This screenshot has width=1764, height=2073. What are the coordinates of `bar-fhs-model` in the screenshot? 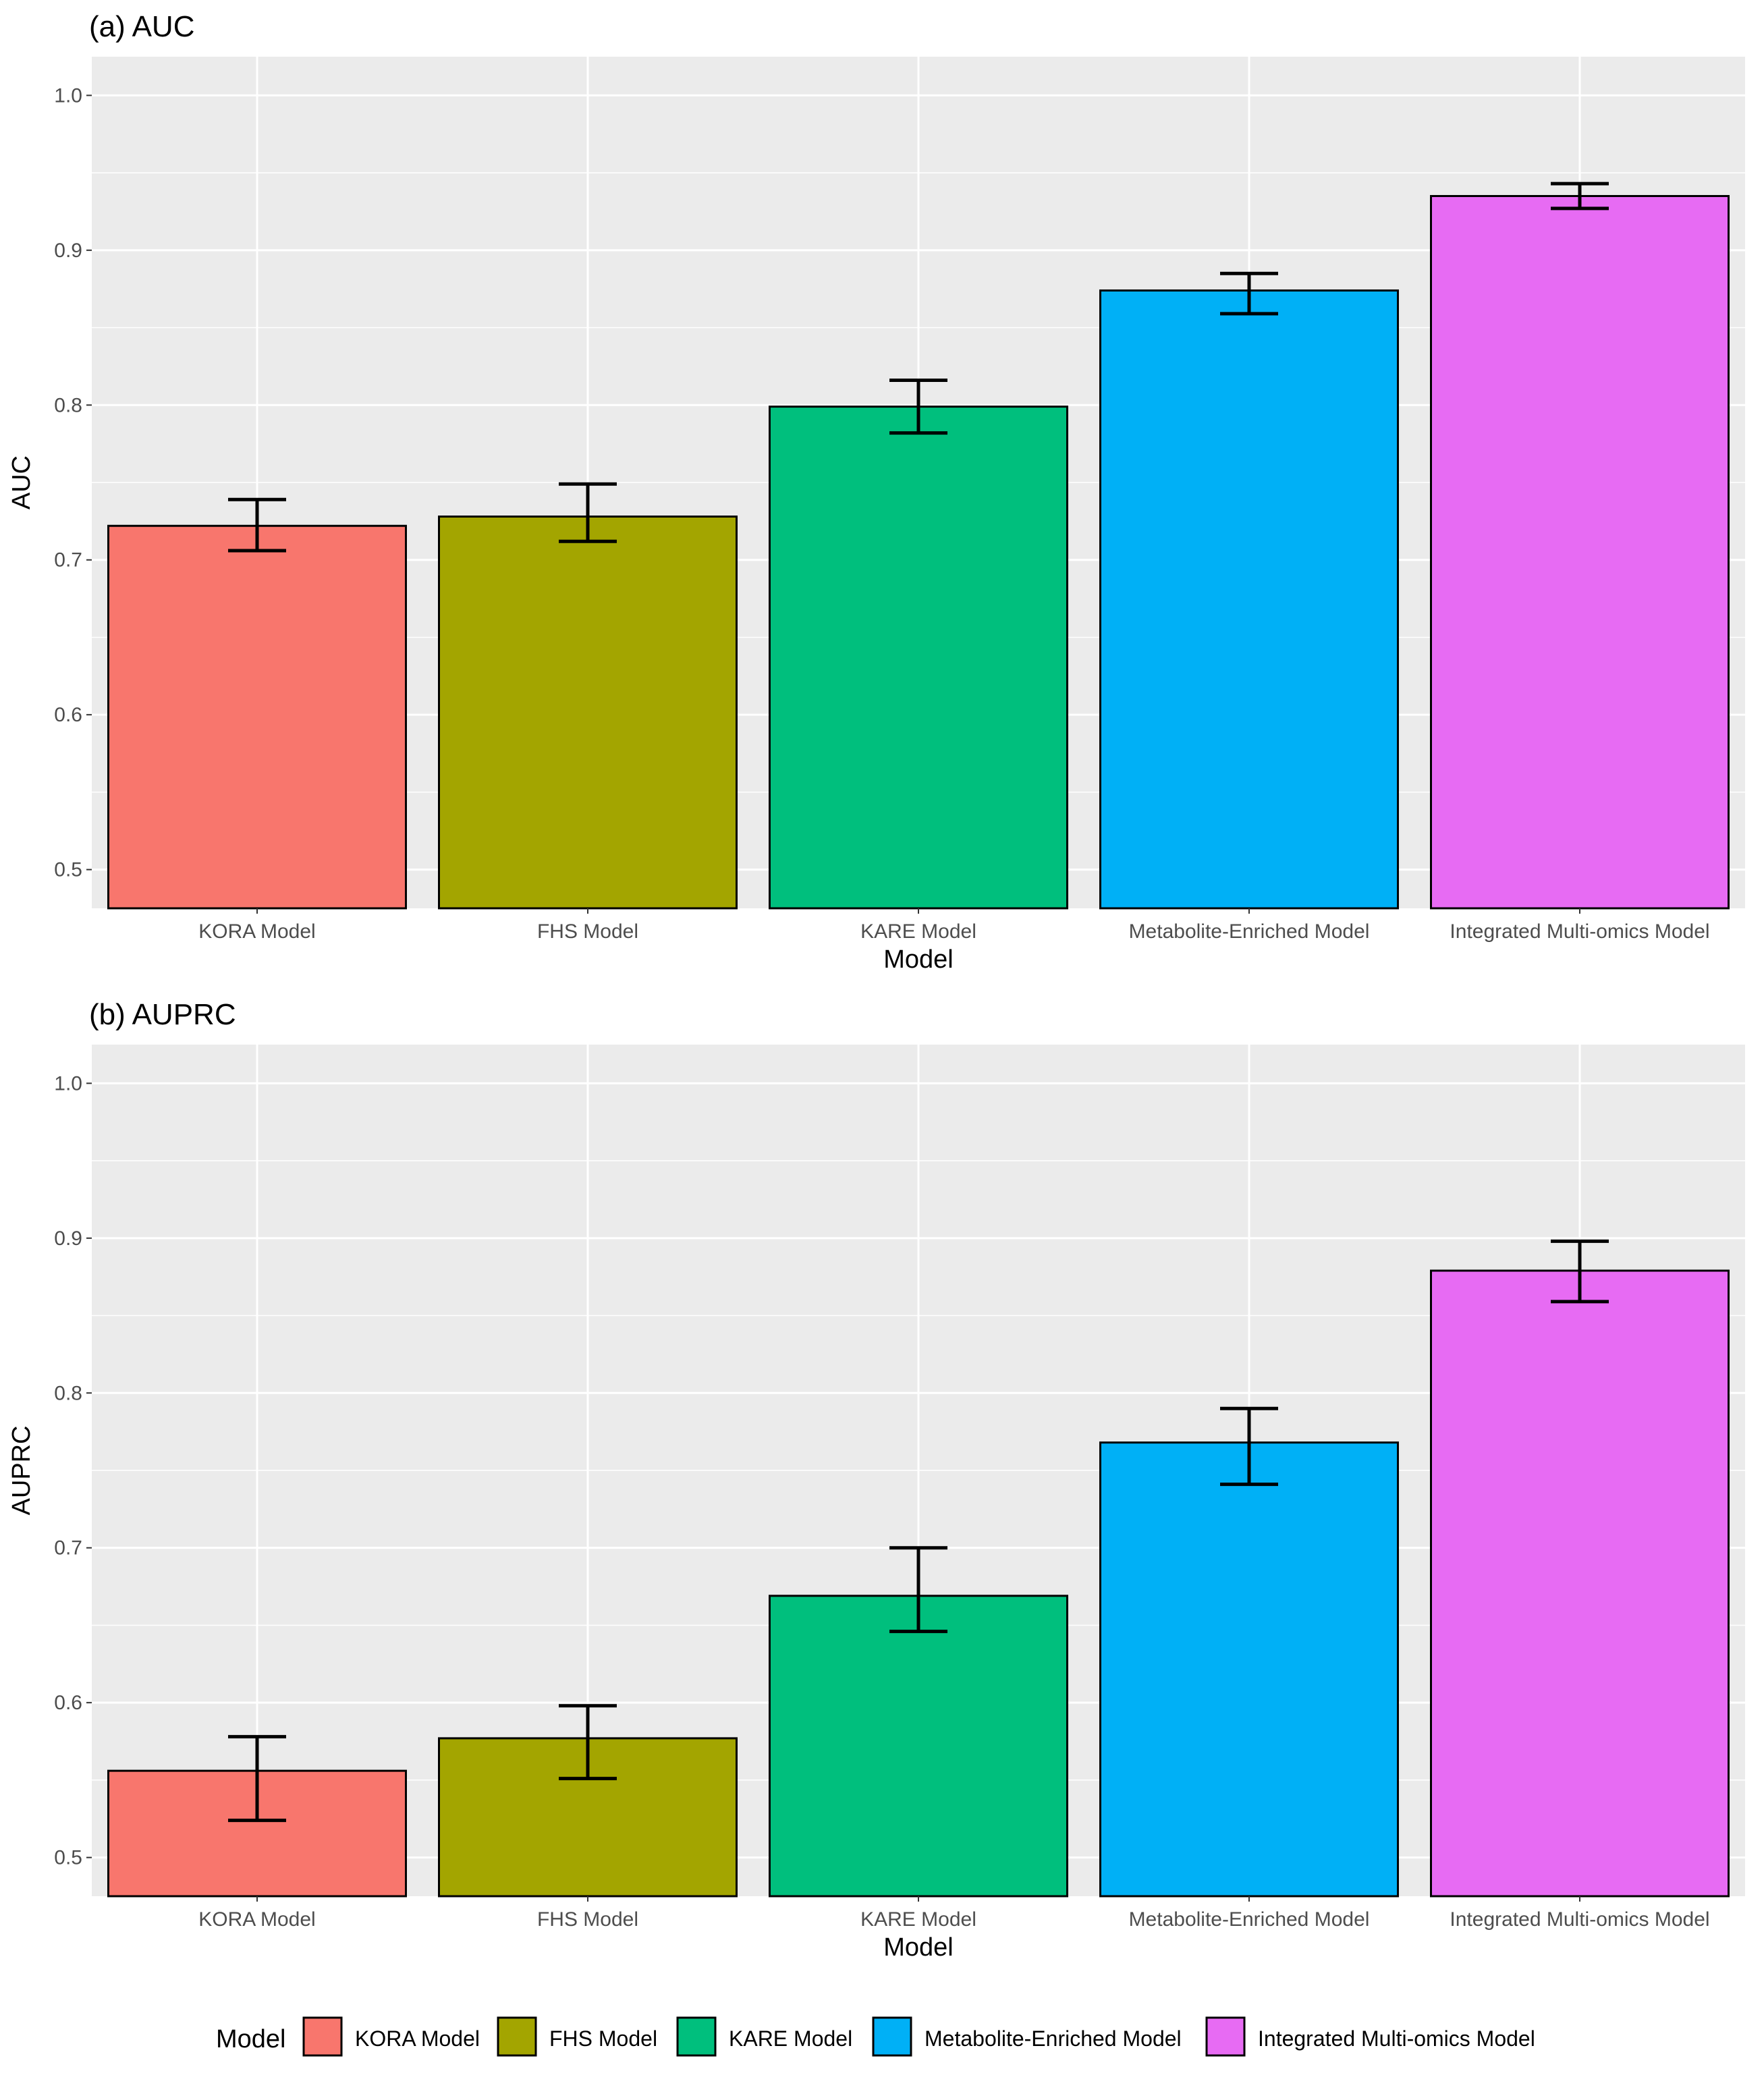 It's located at (588, 712).